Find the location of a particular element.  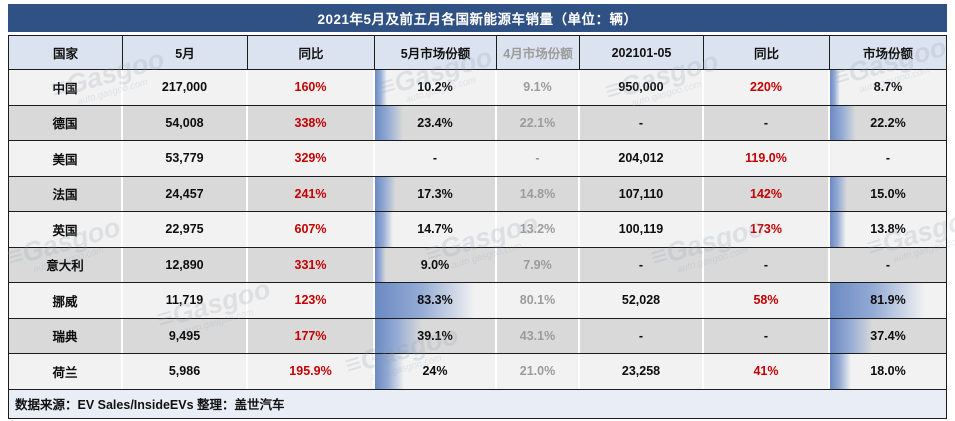

cell-ytd-share: 81.9% is located at coordinates (888, 300).